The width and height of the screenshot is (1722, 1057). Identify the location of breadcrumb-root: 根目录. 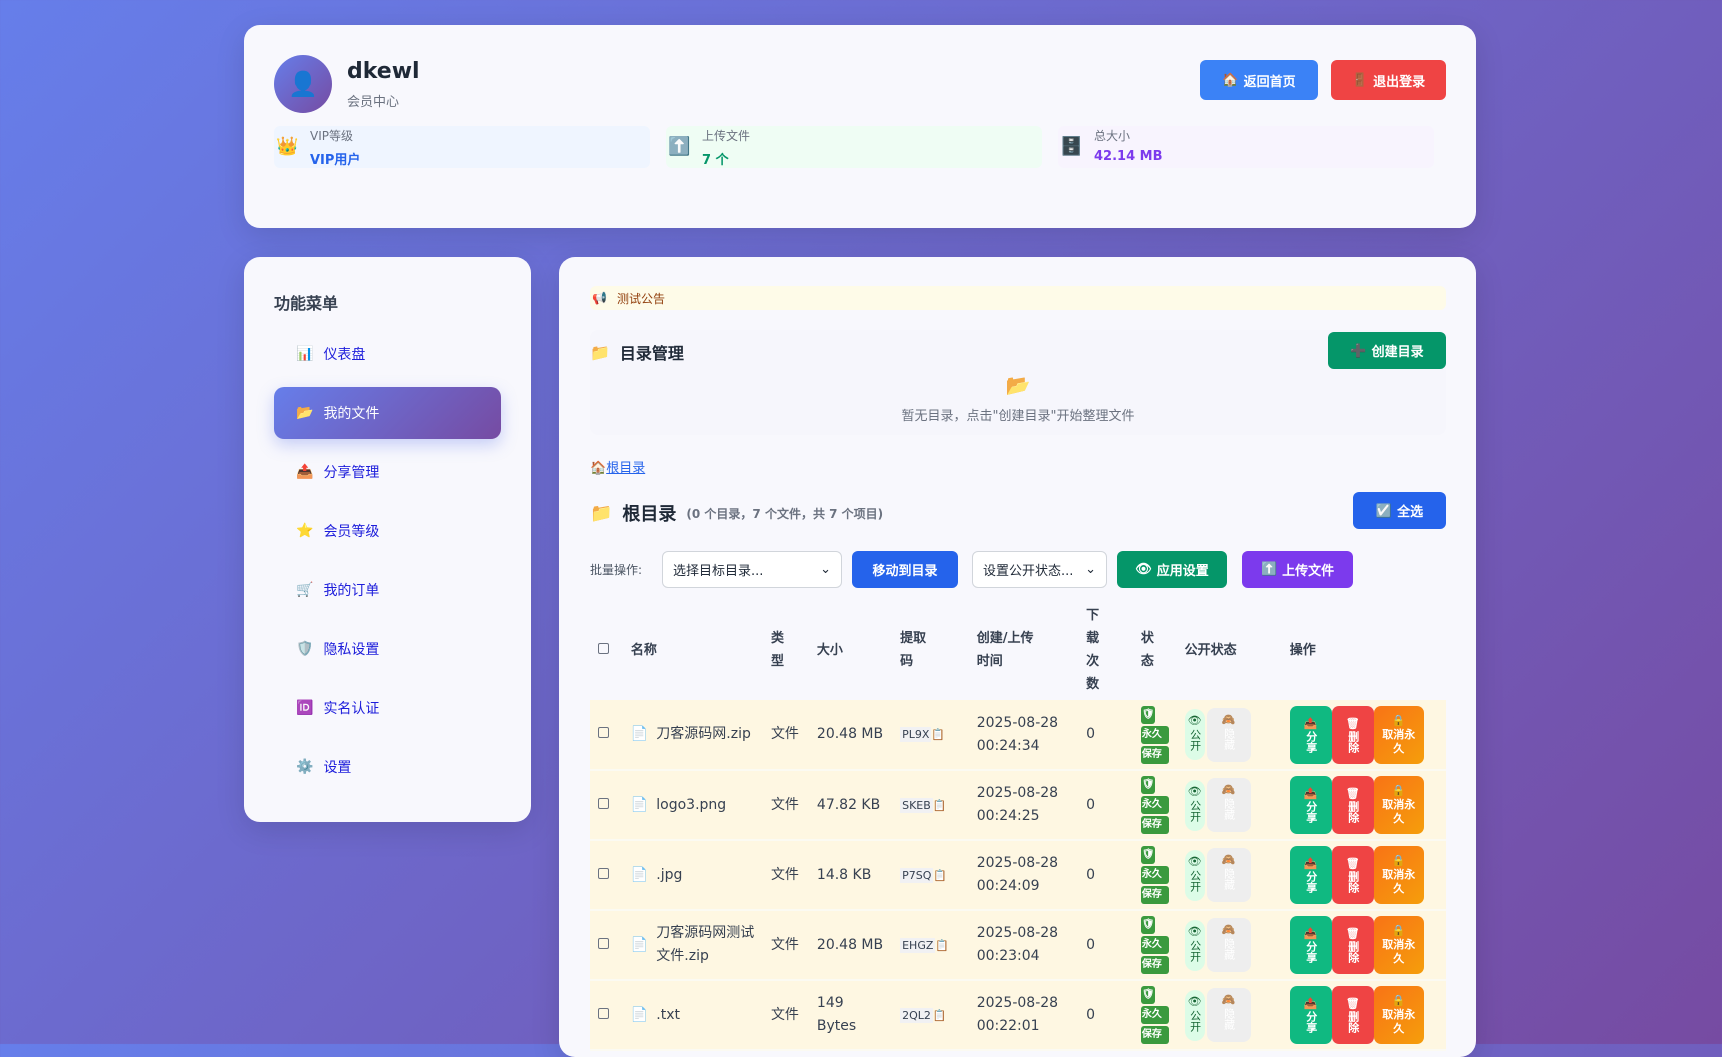
(626, 468).